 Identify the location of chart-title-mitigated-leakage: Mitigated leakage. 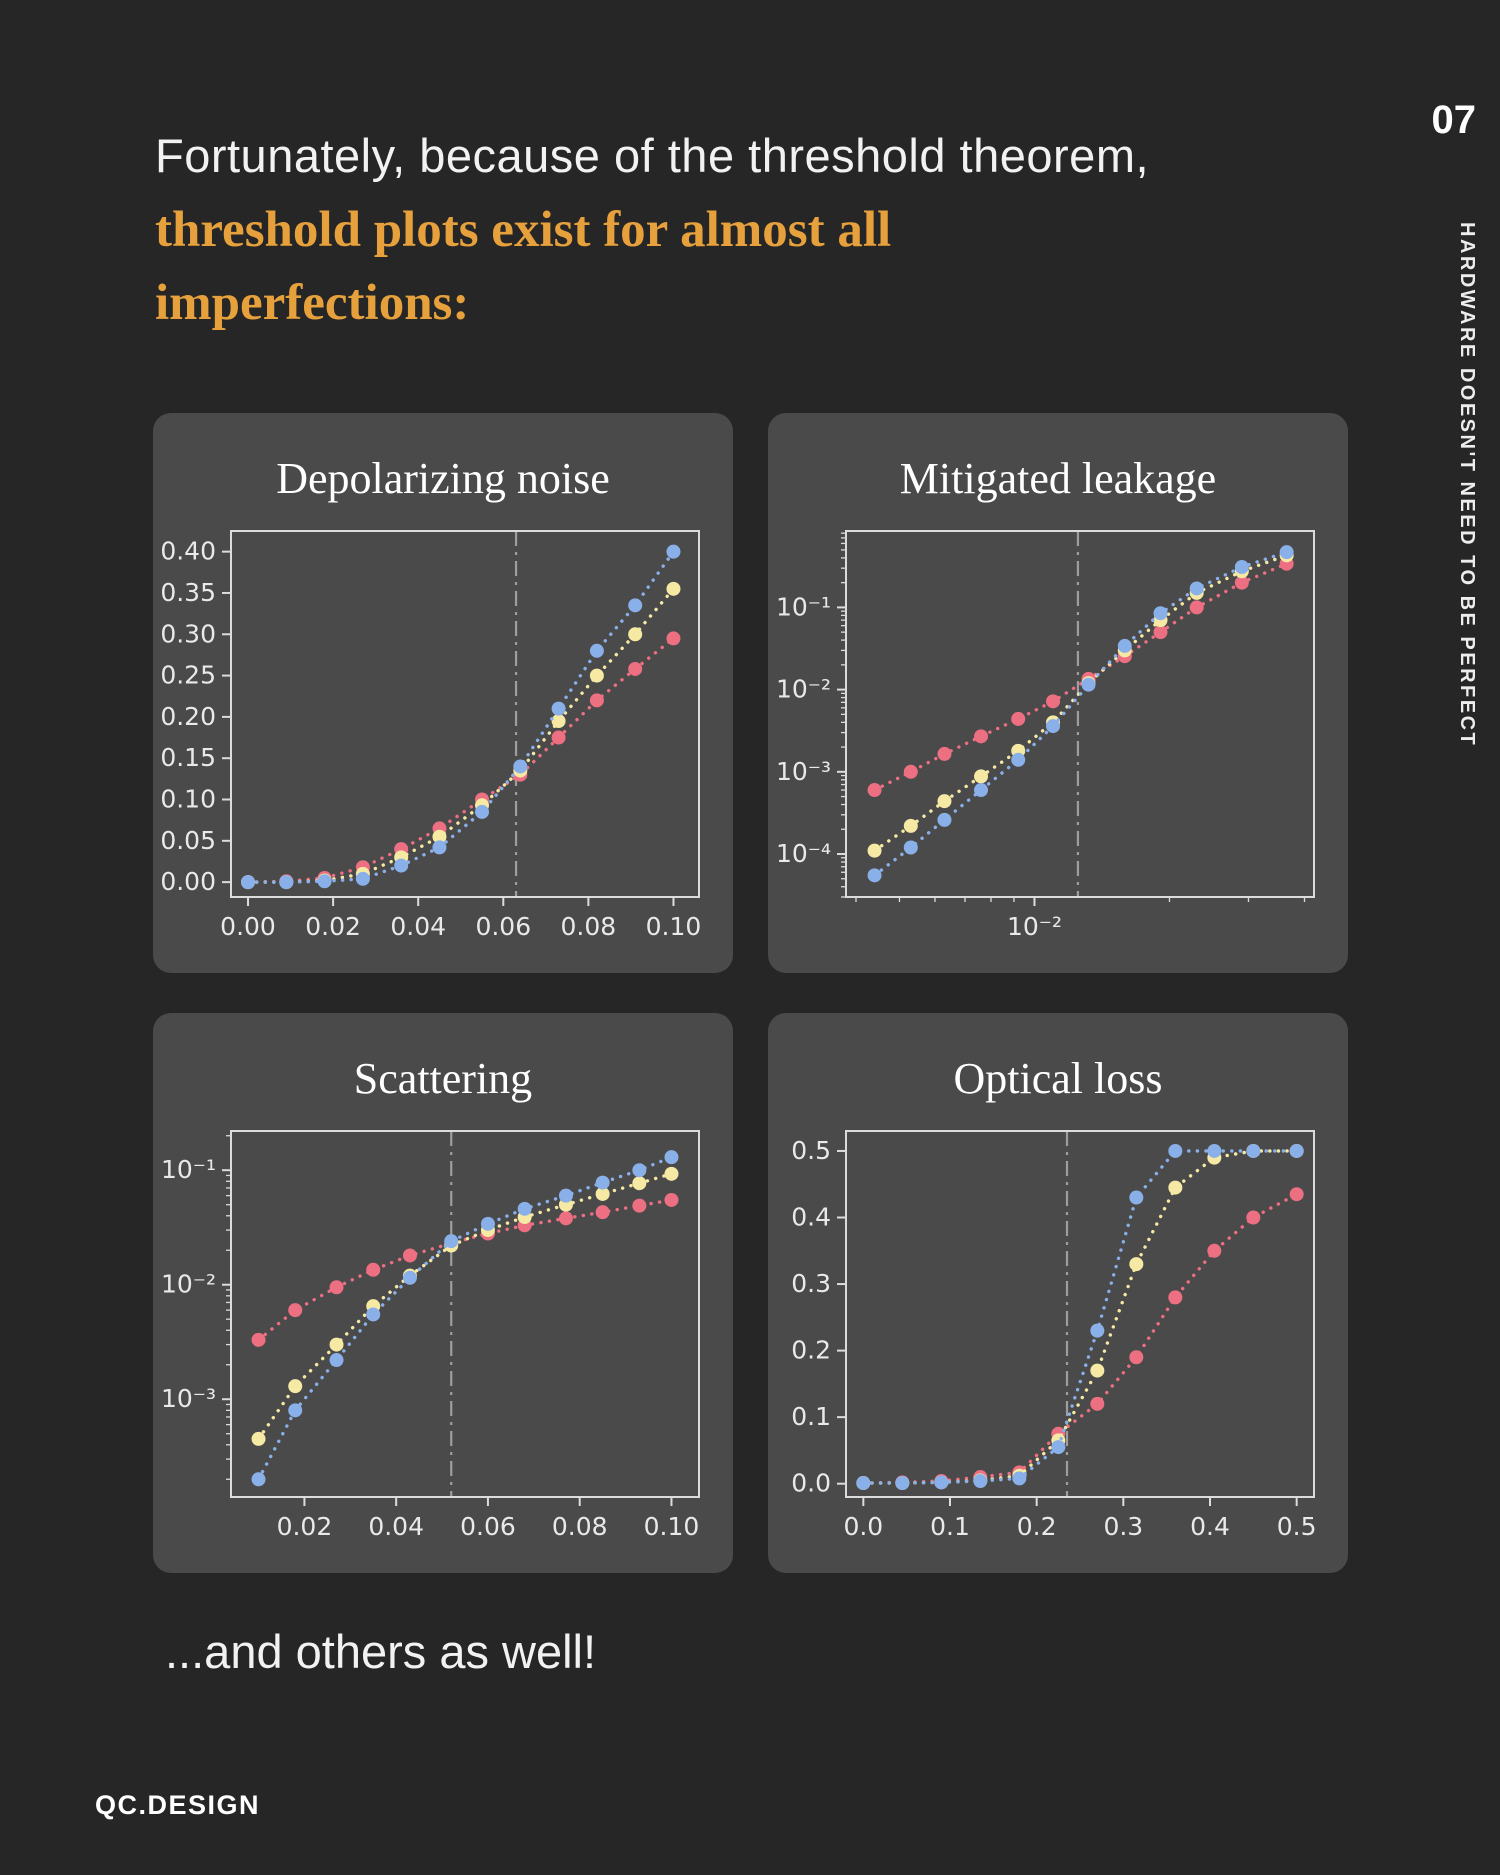
(1058, 478).